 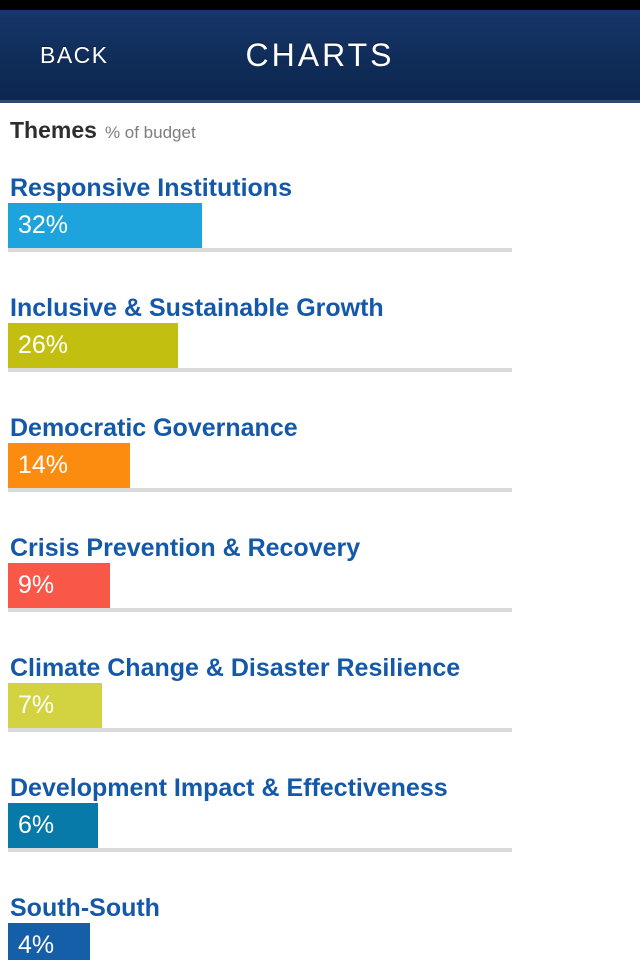 I want to click on theme-label: Climate Change & Disaster Resilience, so click(x=235, y=668).